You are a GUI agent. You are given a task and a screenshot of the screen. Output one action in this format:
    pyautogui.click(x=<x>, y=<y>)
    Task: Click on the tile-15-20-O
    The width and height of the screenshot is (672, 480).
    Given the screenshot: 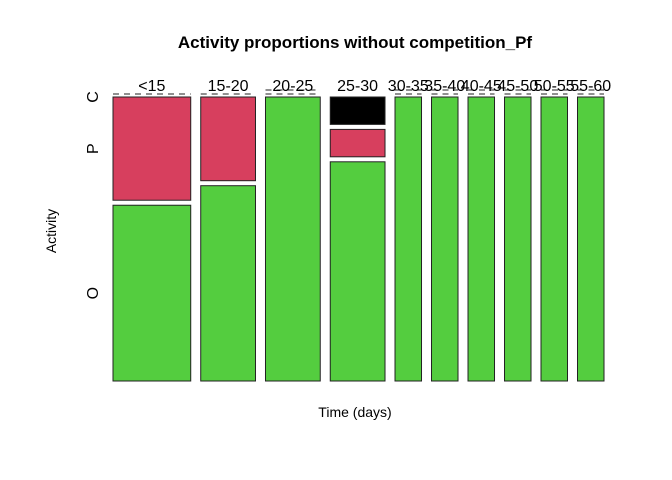 What is the action you would take?
    pyautogui.click(x=228, y=283)
    